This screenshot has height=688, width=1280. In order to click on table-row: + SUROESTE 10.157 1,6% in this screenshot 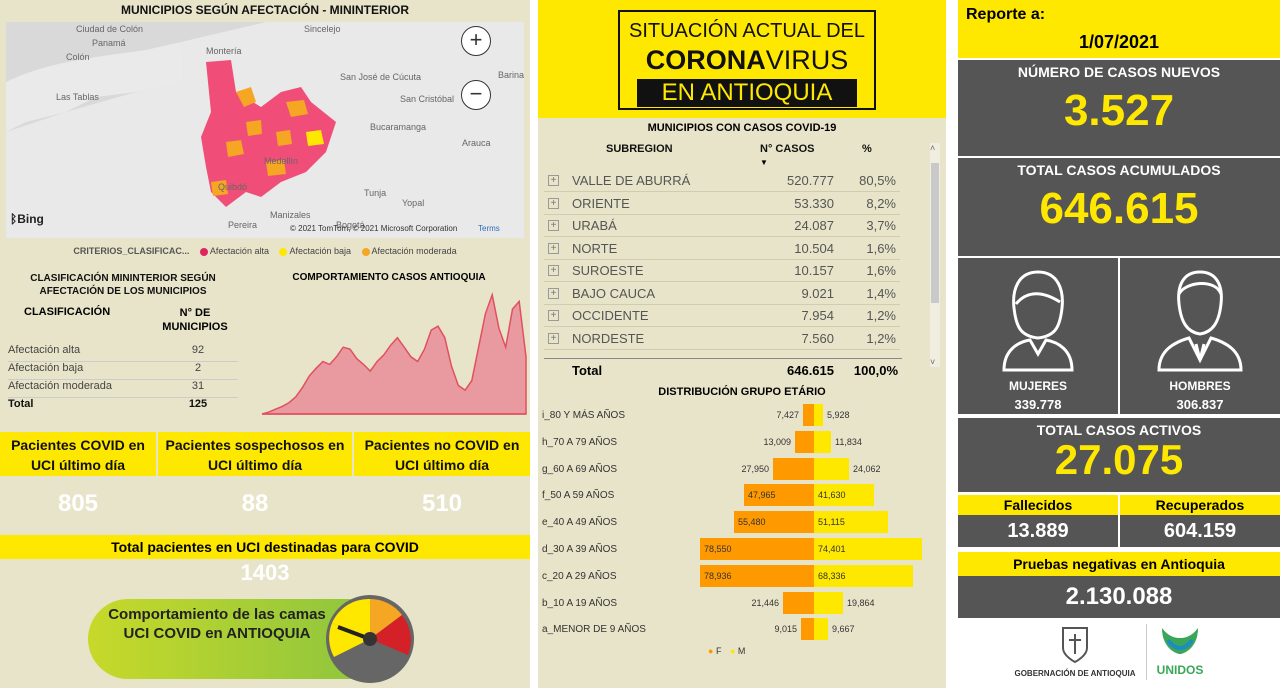, I will do `click(722, 271)`.